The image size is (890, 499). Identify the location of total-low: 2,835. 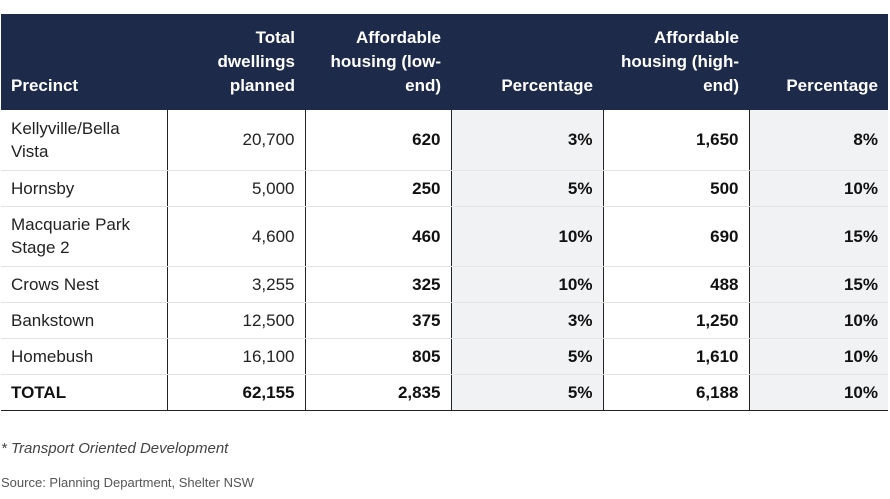
(377, 392).